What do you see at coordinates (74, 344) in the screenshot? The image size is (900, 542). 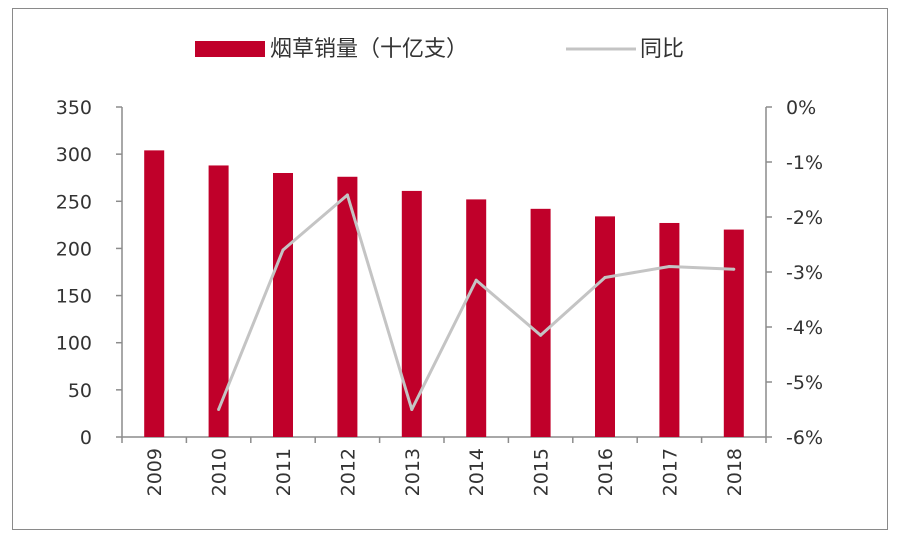 I see `left-tick-label: 100` at bounding box center [74, 344].